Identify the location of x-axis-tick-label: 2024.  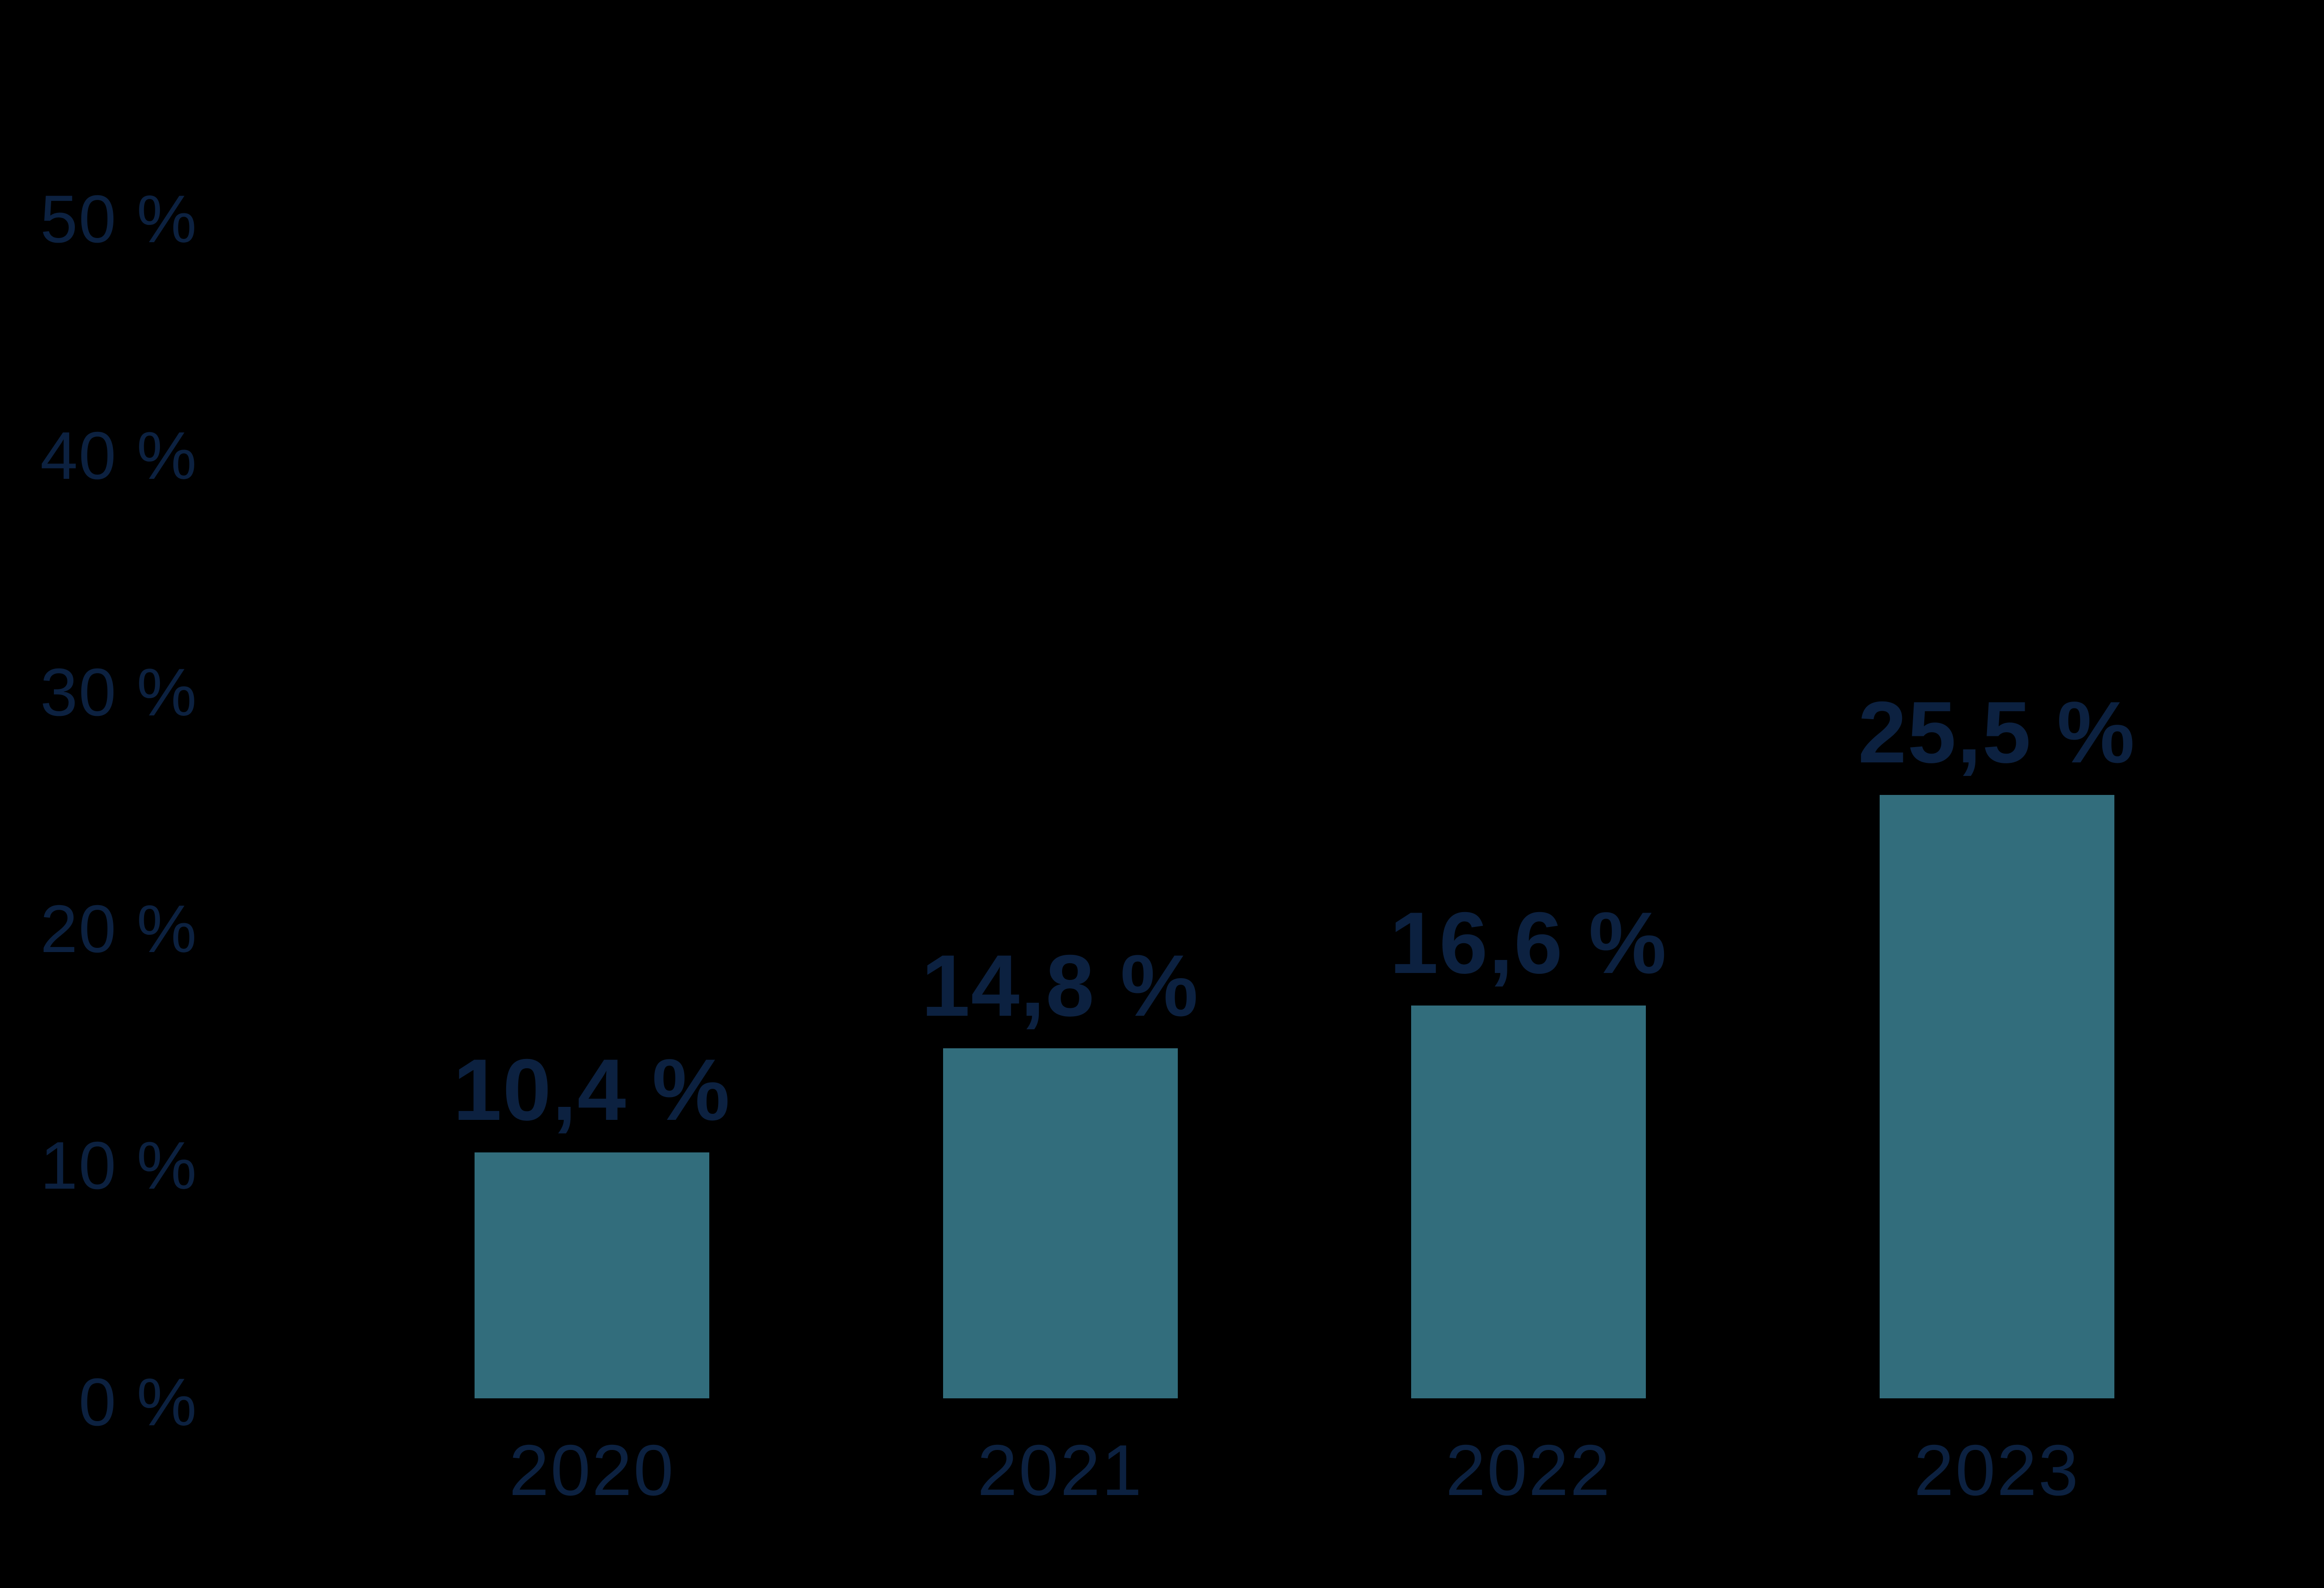
(2290, 1470).